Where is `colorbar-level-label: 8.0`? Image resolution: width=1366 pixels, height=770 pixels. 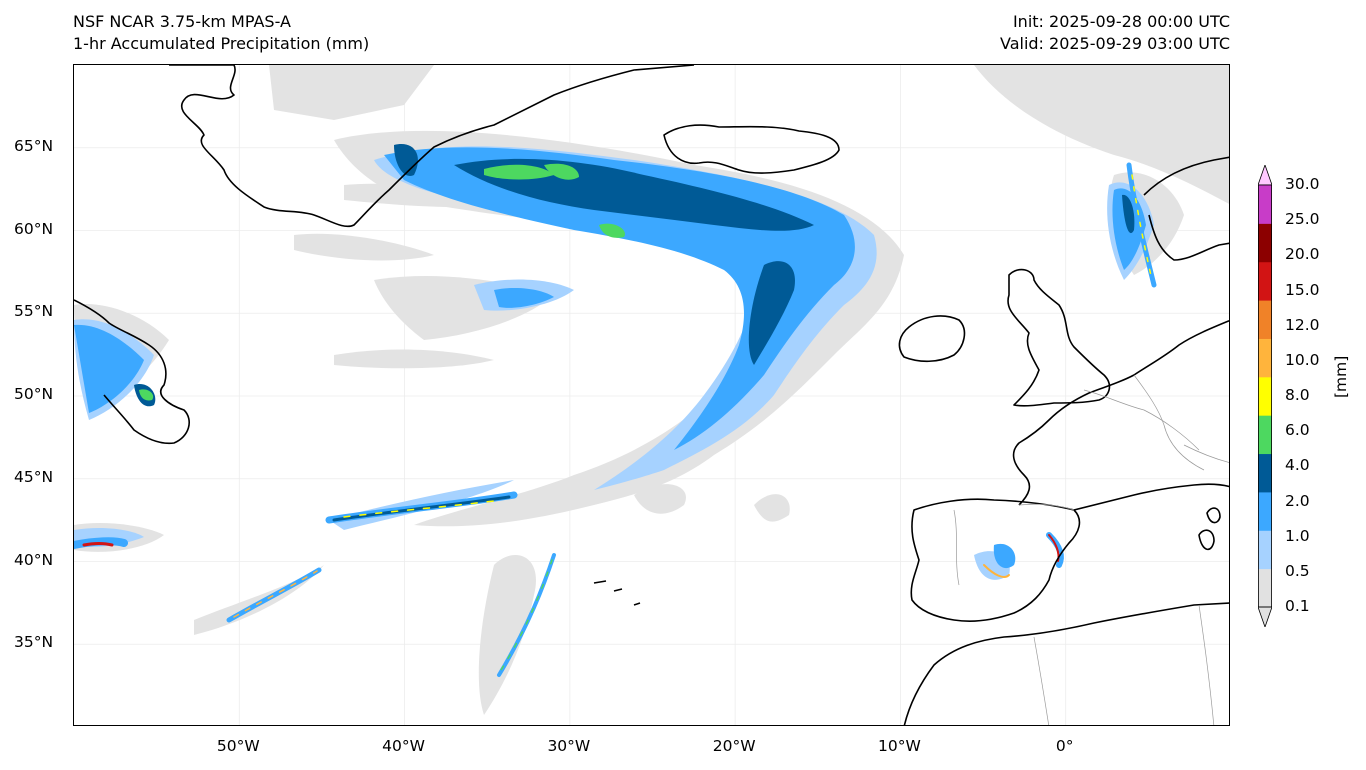 colorbar-level-label: 8.0 is located at coordinates (1297, 395).